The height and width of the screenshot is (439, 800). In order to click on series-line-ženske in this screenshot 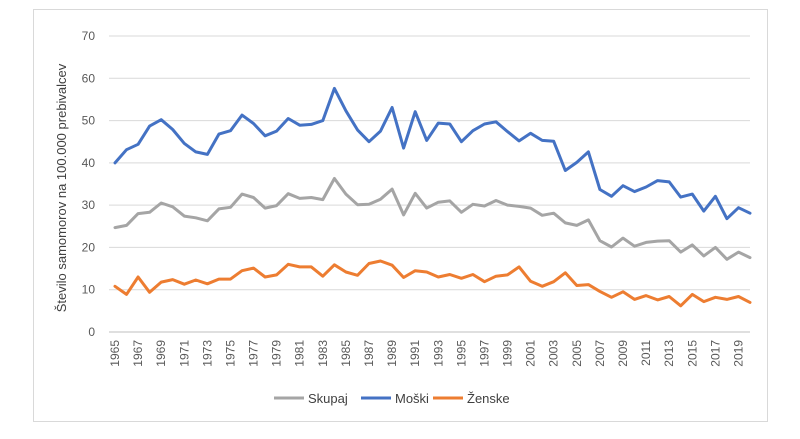, I will do `click(432, 283)`.